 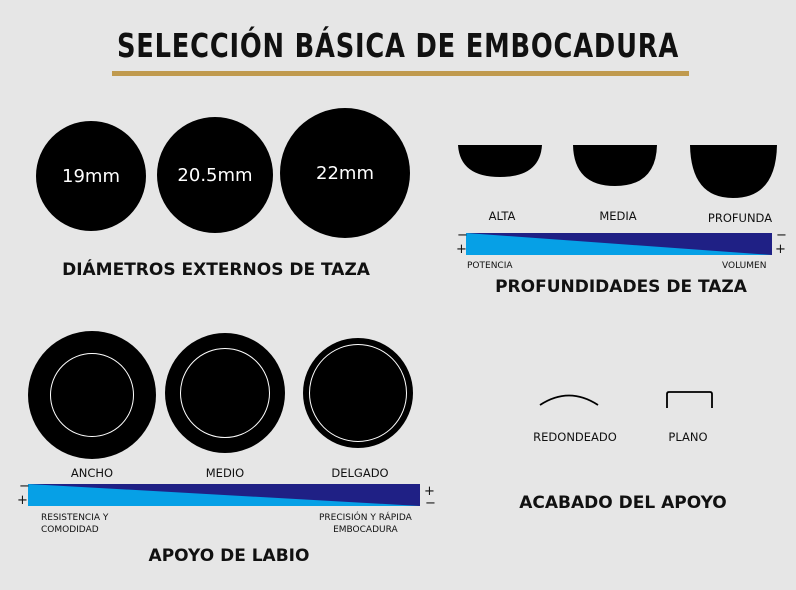 I want to click on lip-scale-bar, so click(x=224, y=495).